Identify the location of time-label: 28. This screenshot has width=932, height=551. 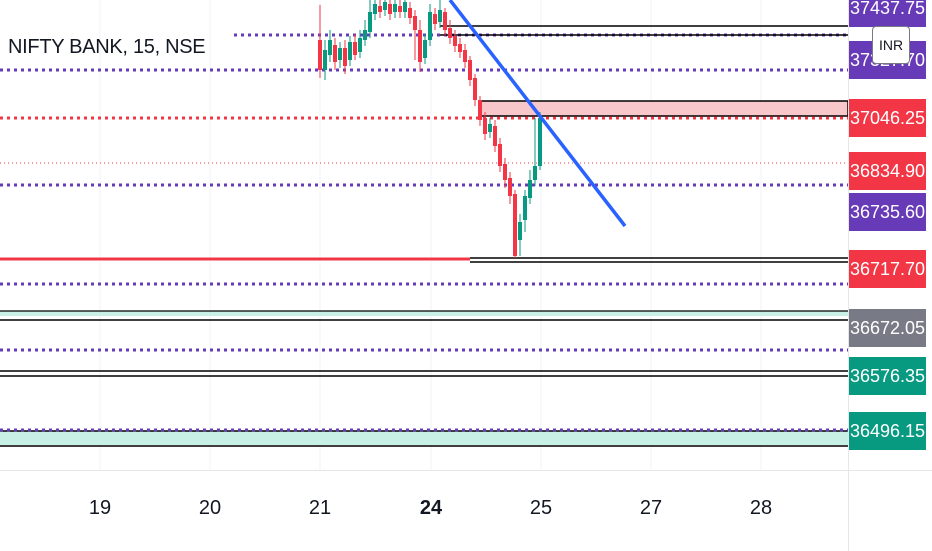
(761, 508).